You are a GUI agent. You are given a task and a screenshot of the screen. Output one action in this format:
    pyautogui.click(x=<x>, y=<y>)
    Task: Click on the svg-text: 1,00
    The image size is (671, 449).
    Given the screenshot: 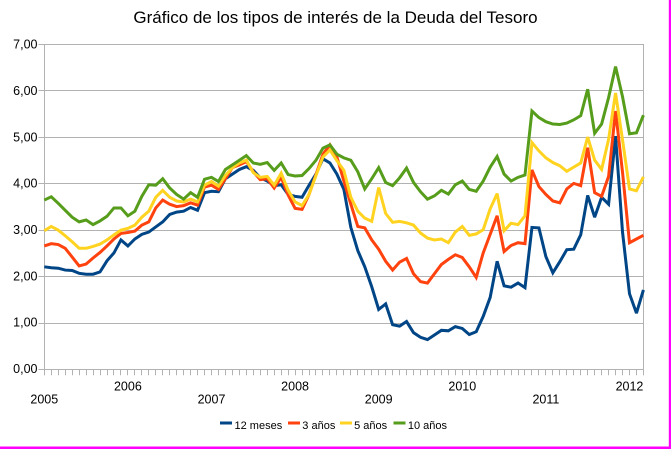 What is the action you would take?
    pyautogui.click(x=25, y=323)
    